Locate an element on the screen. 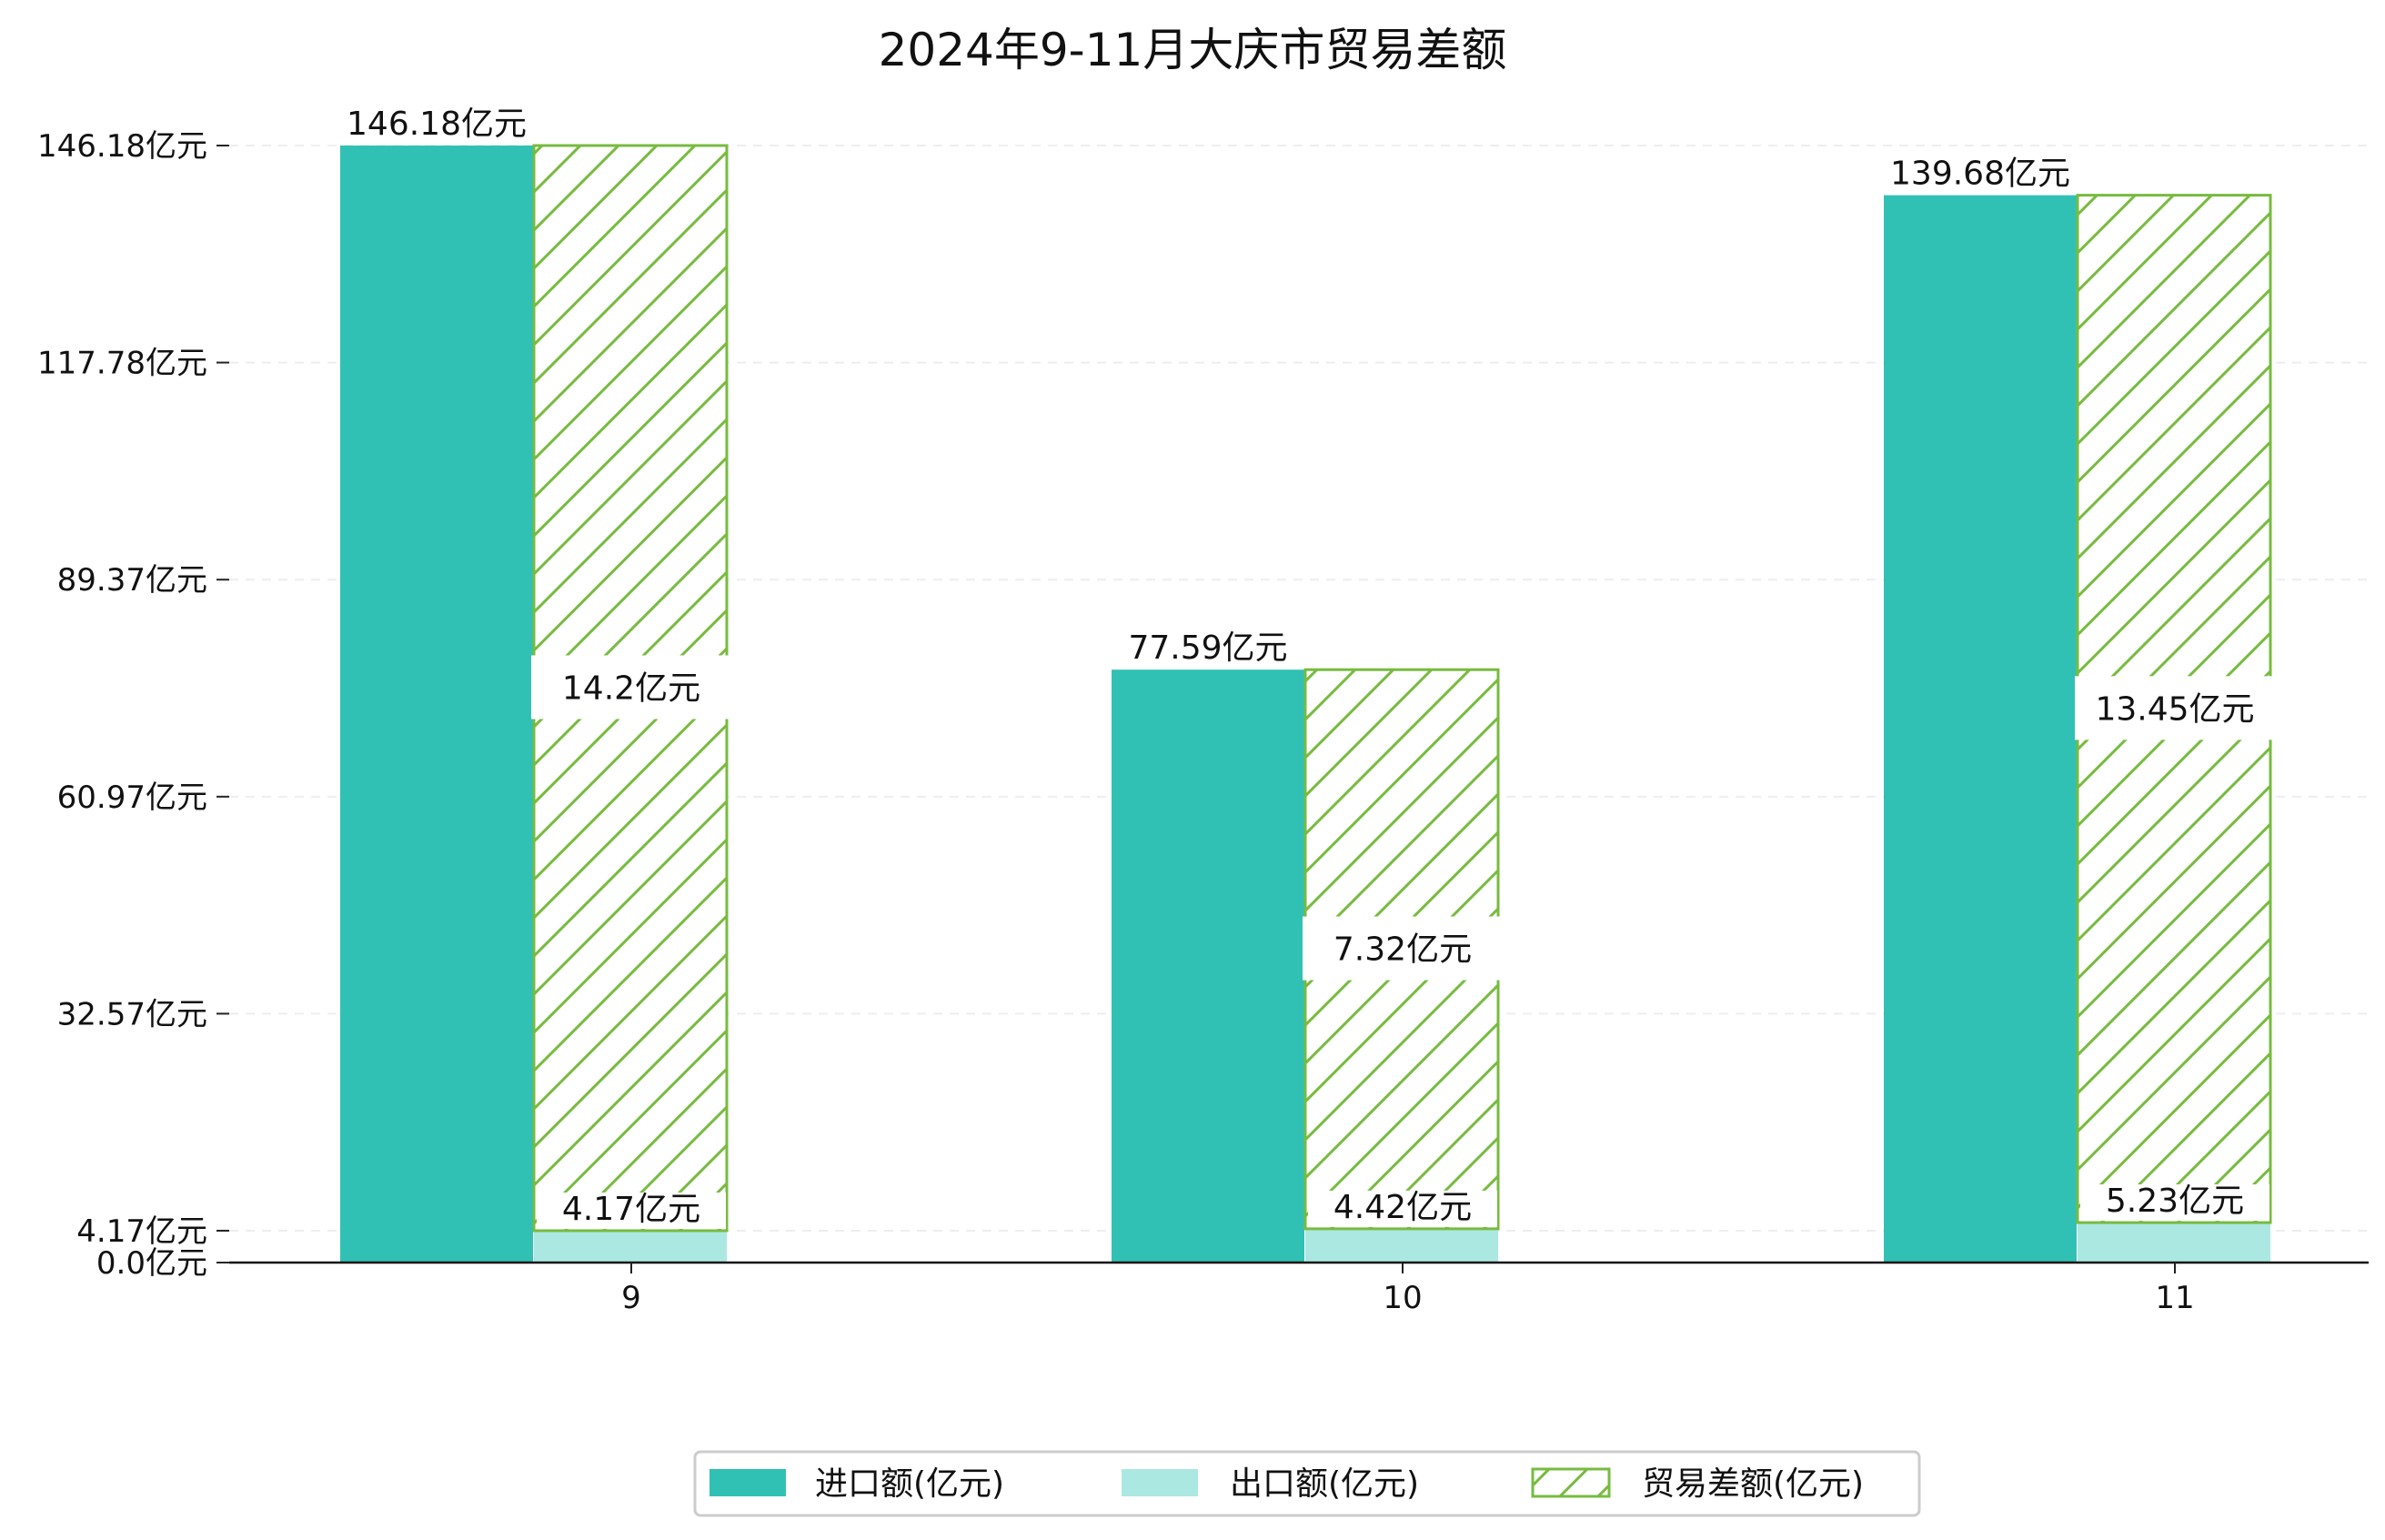  x-tick-label: 11 is located at coordinates (2174, 1298).